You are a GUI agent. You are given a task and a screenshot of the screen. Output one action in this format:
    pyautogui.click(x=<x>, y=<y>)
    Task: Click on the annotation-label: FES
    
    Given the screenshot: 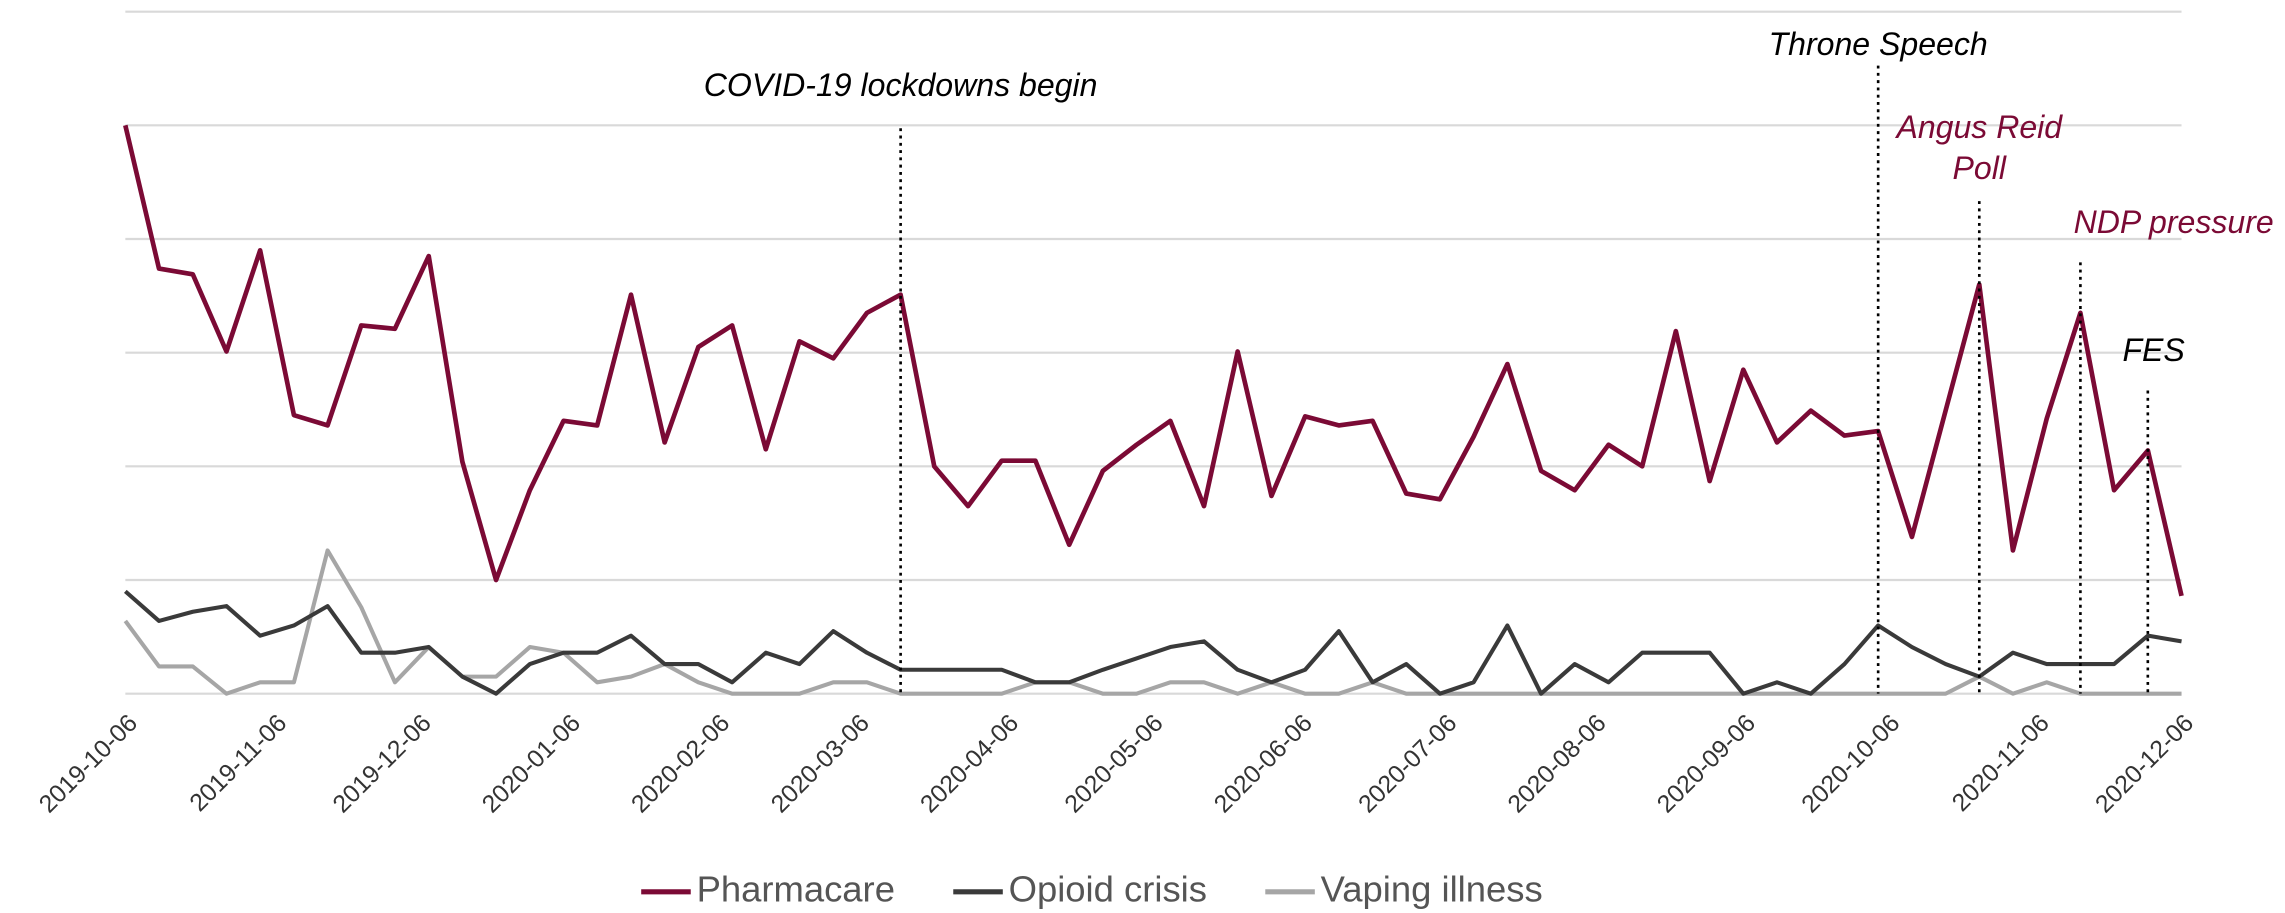 What is the action you would take?
    pyautogui.click(x=2153, y=350)
    